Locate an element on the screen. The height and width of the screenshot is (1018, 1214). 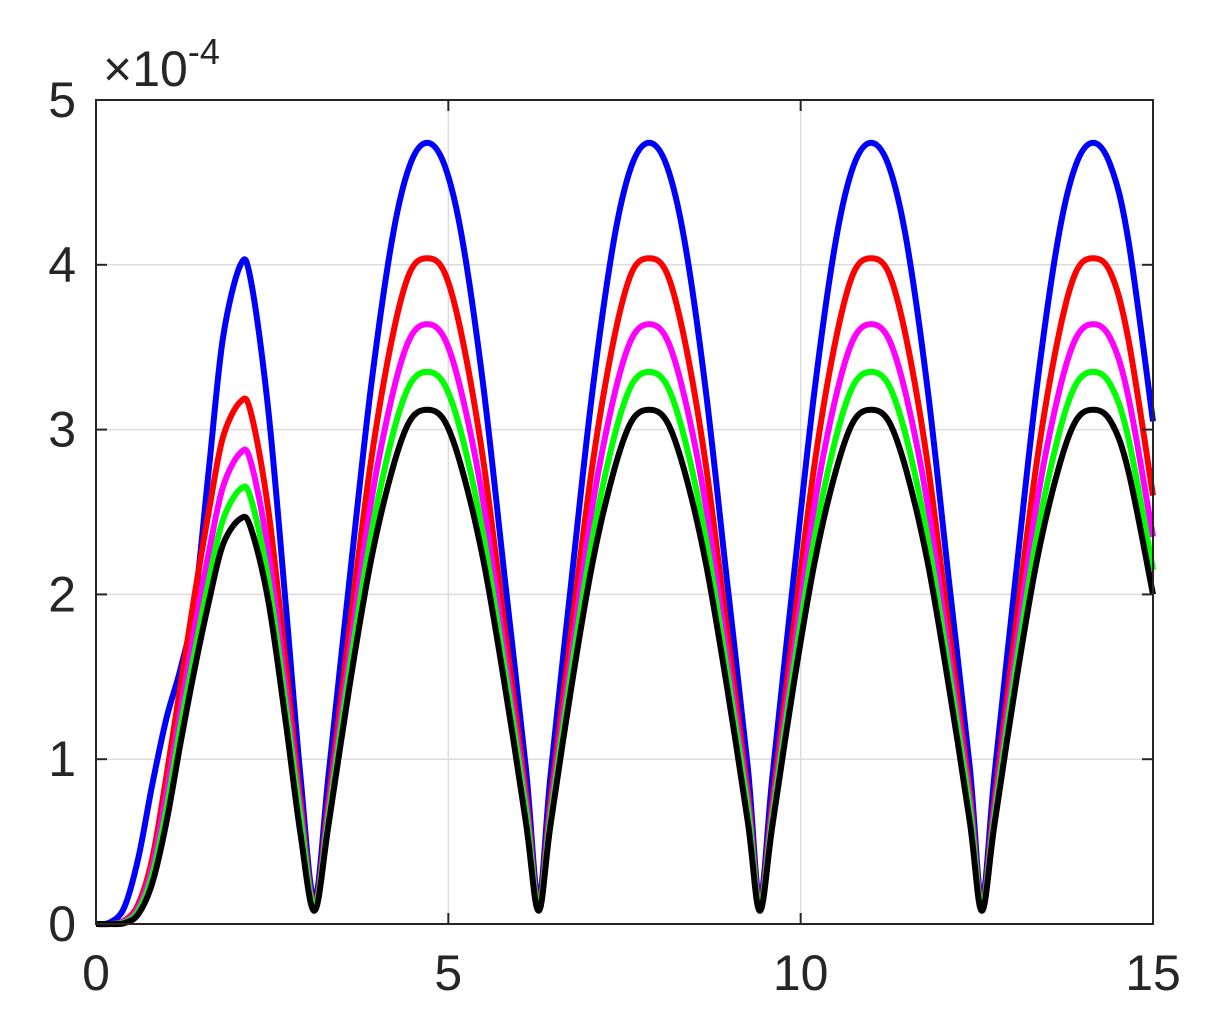
x-tick-label-3: 15 is located at coordinates (1153, 973).